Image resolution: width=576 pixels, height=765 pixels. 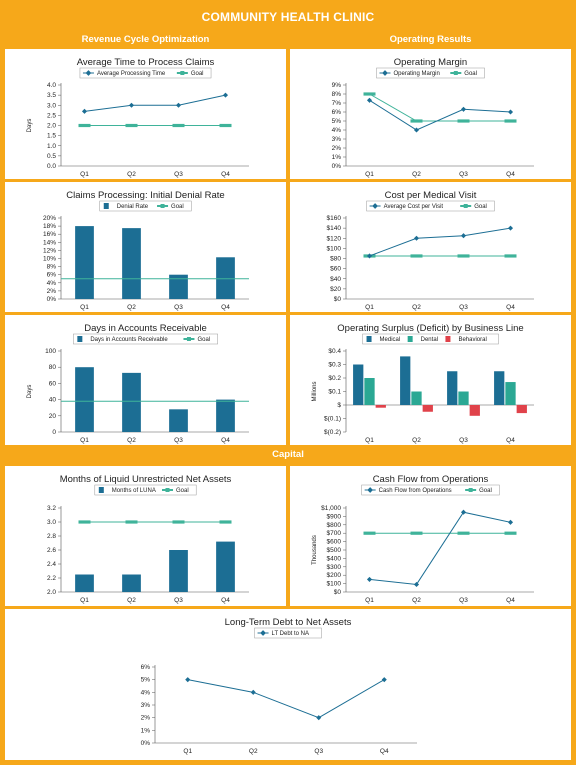 I want to click on y-tick-label: 3.5, so click(x=51, y=95).